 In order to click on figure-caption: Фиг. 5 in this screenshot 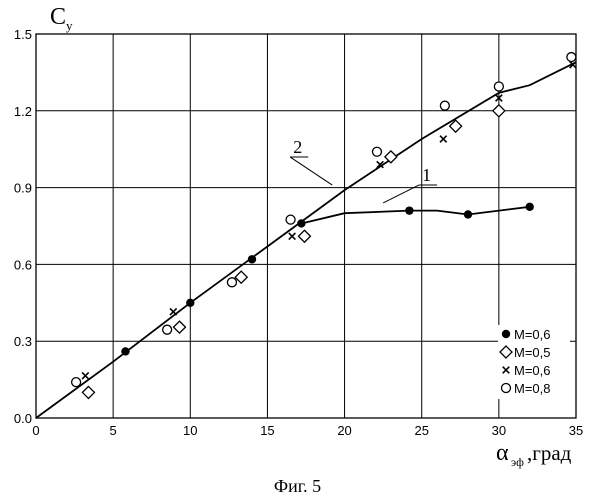, I will do `click(297, 486)`.